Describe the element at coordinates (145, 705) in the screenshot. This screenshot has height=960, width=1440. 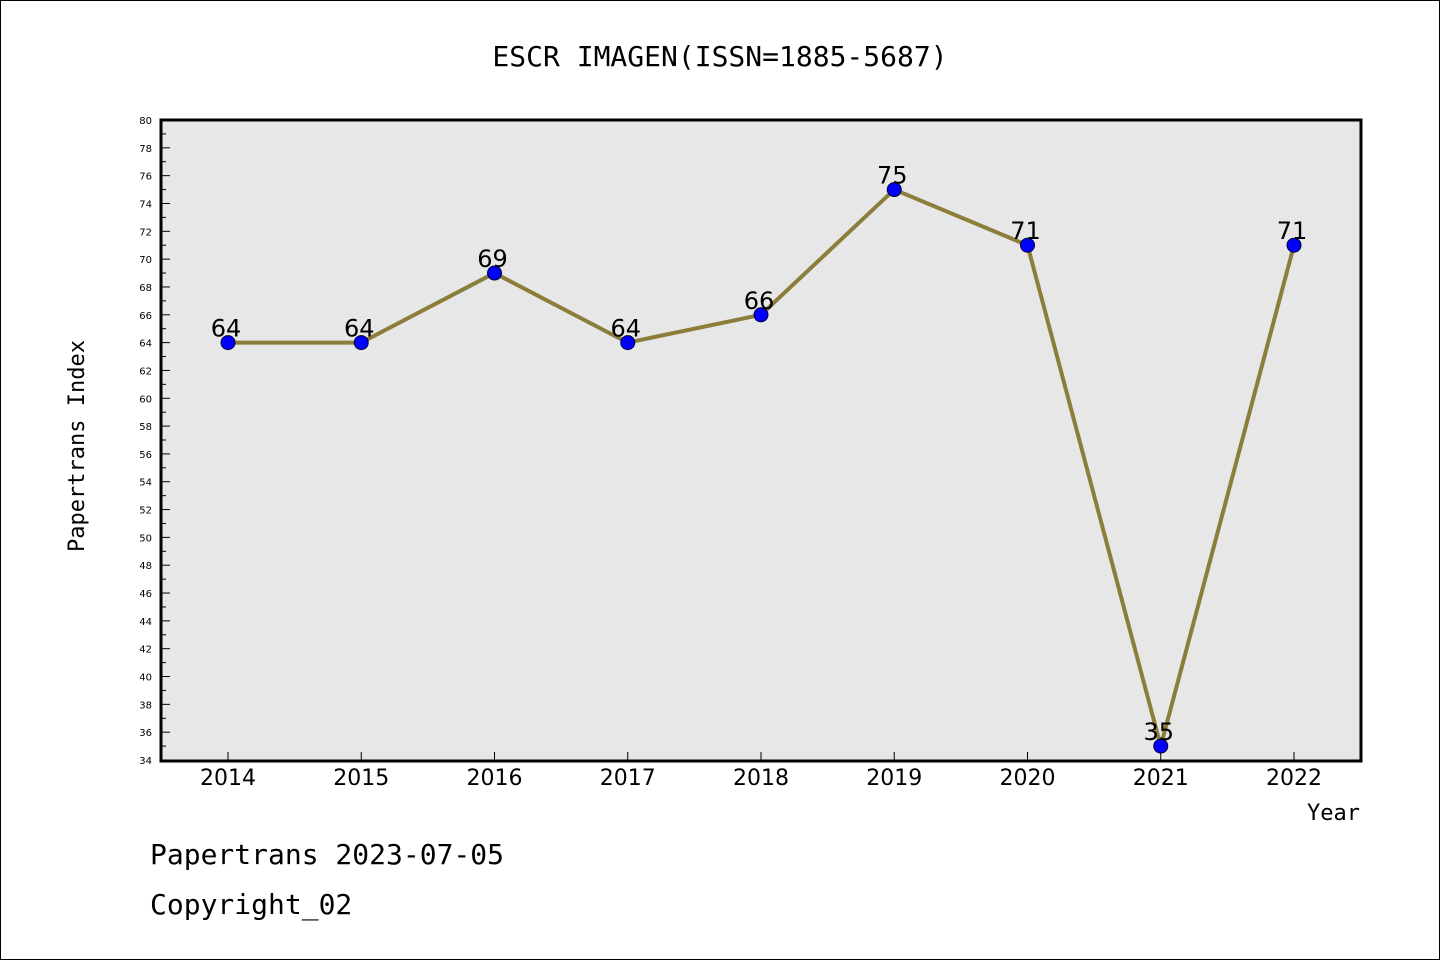
I see `y-tick-label: 38` at that location.